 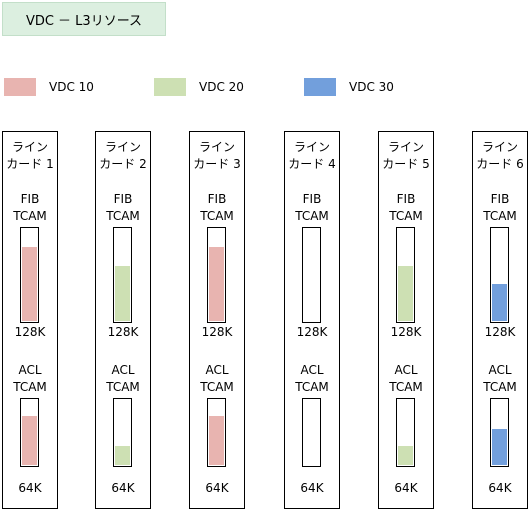 What do you see at coordinates (312, 164) in the screenshot?
I see `line-card-title-line2: カード 4` at bounding box center [312, 164].